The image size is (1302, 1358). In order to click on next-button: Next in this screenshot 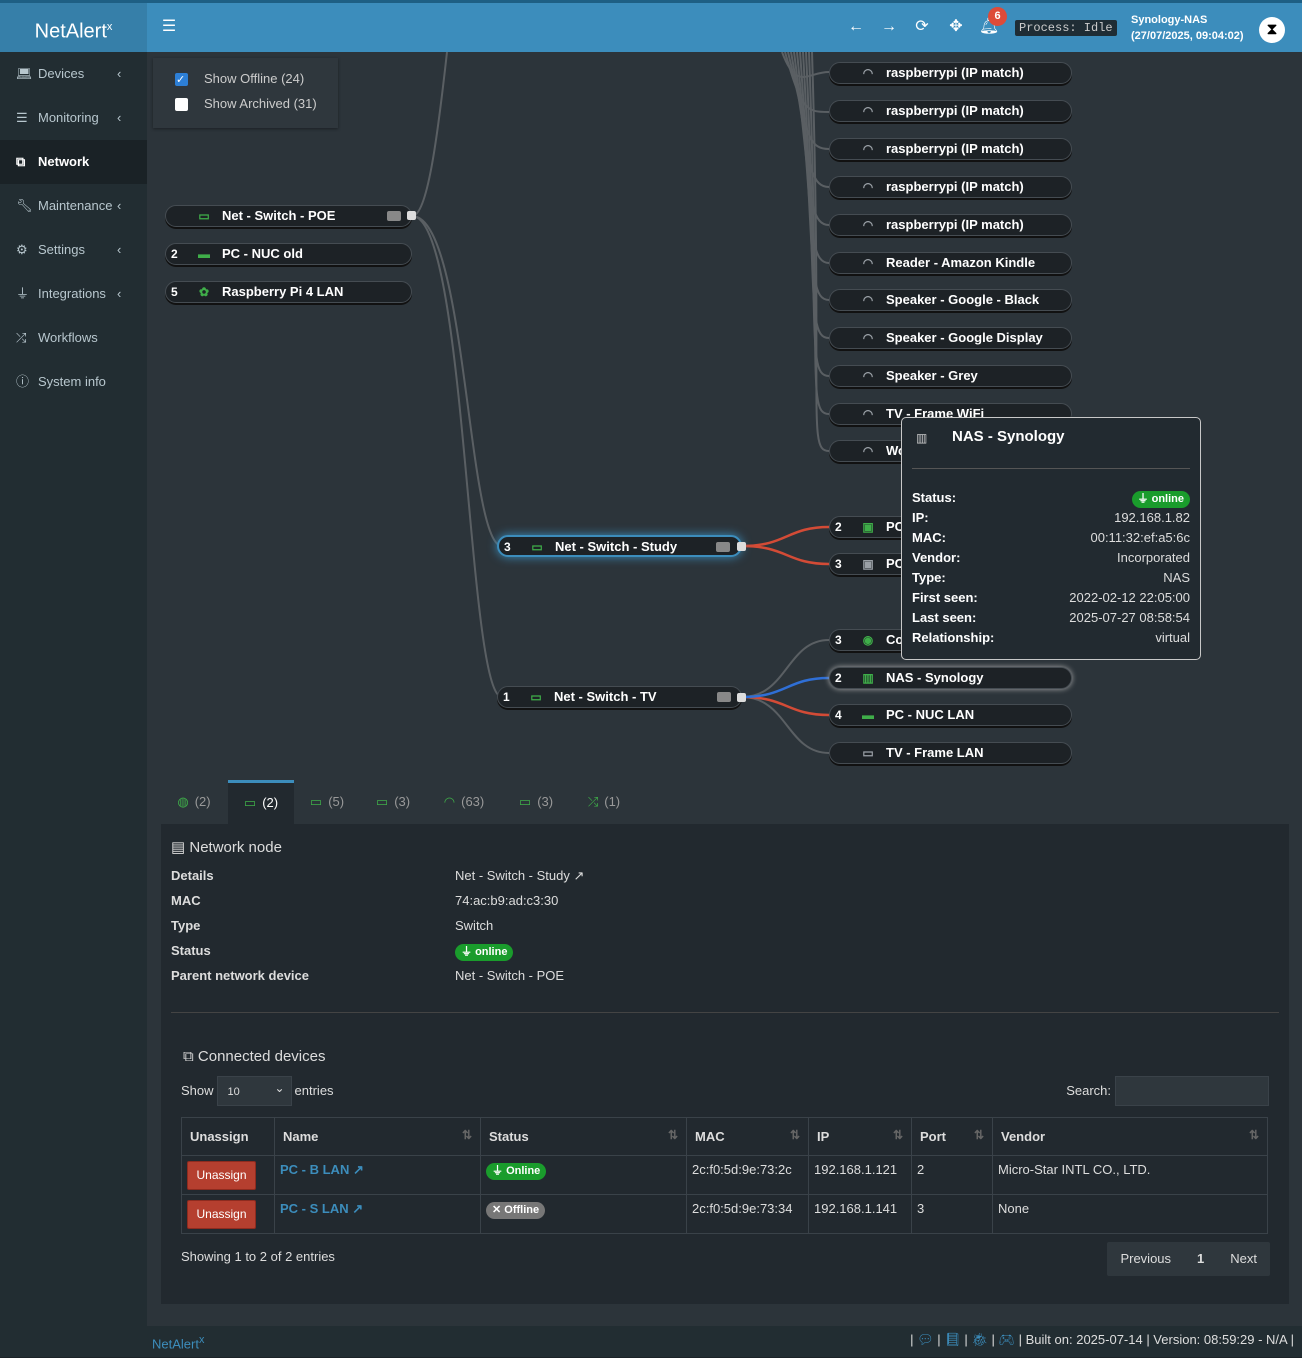, I will do `click(1243, 1258)`.